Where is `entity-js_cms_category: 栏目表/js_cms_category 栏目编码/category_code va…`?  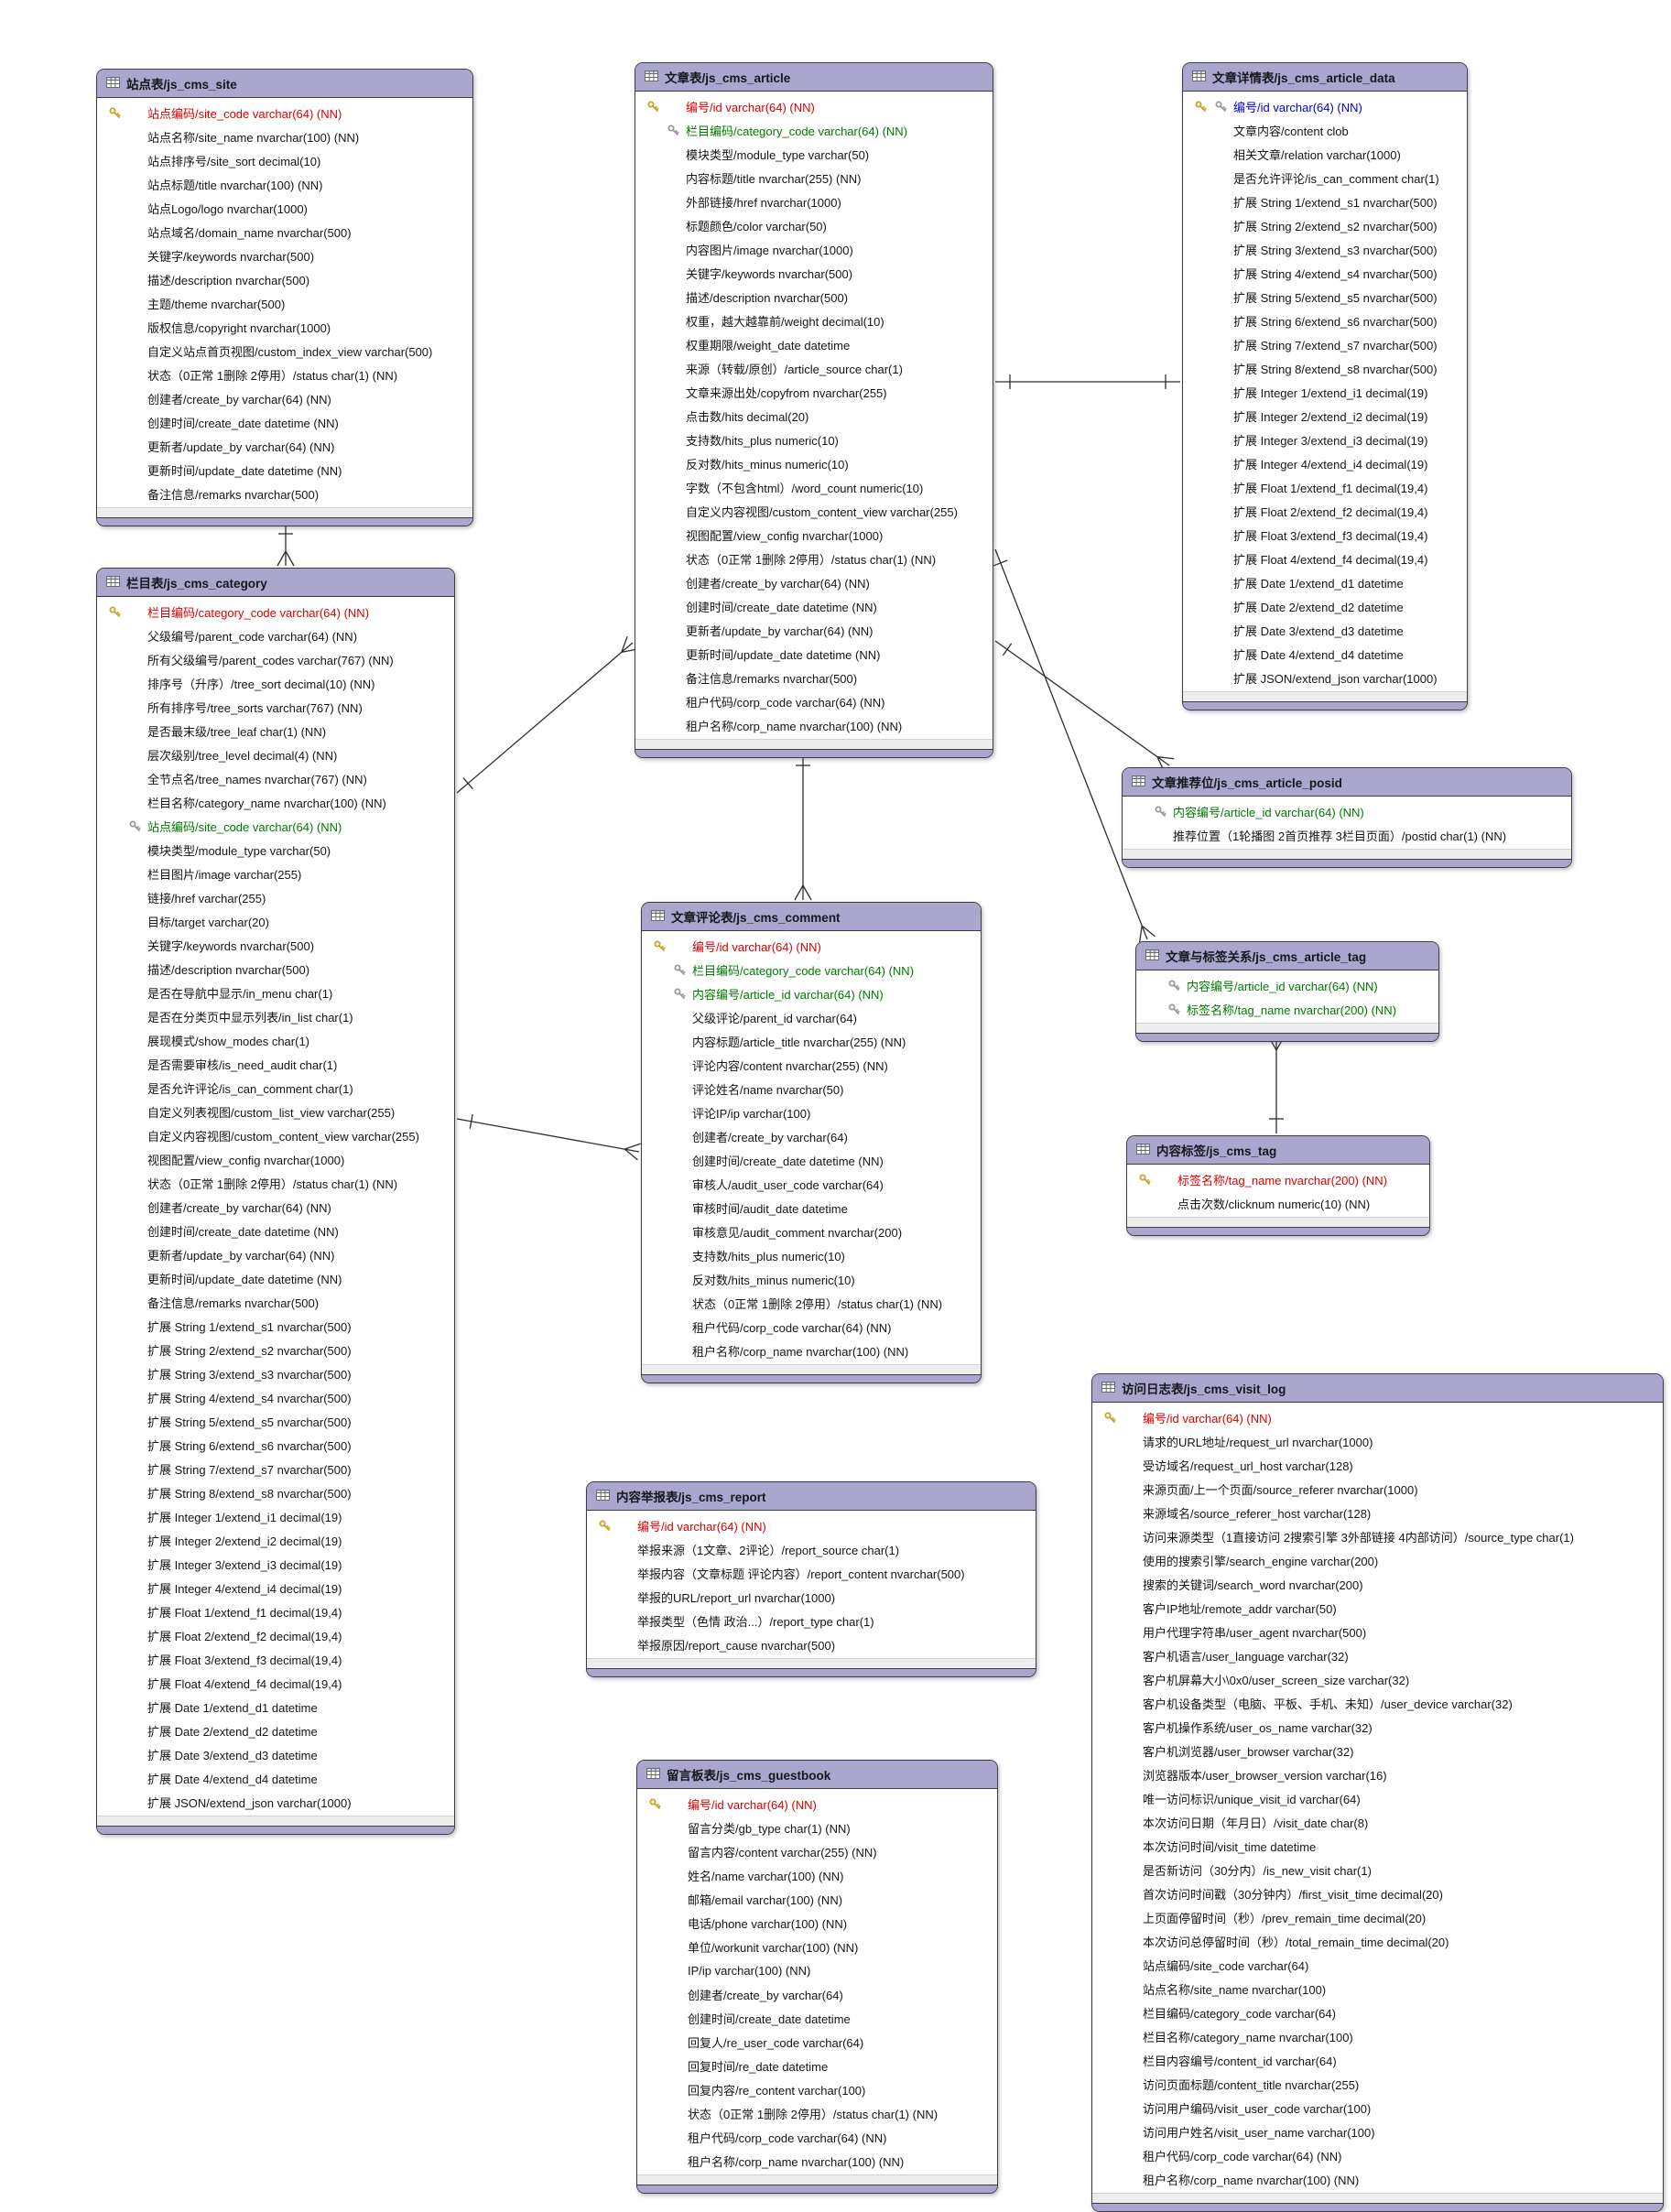 entity-js_cms_category: 栏目表/js_cms_category 栏目编码/category_code va… is located at coordinates (275, 1201).